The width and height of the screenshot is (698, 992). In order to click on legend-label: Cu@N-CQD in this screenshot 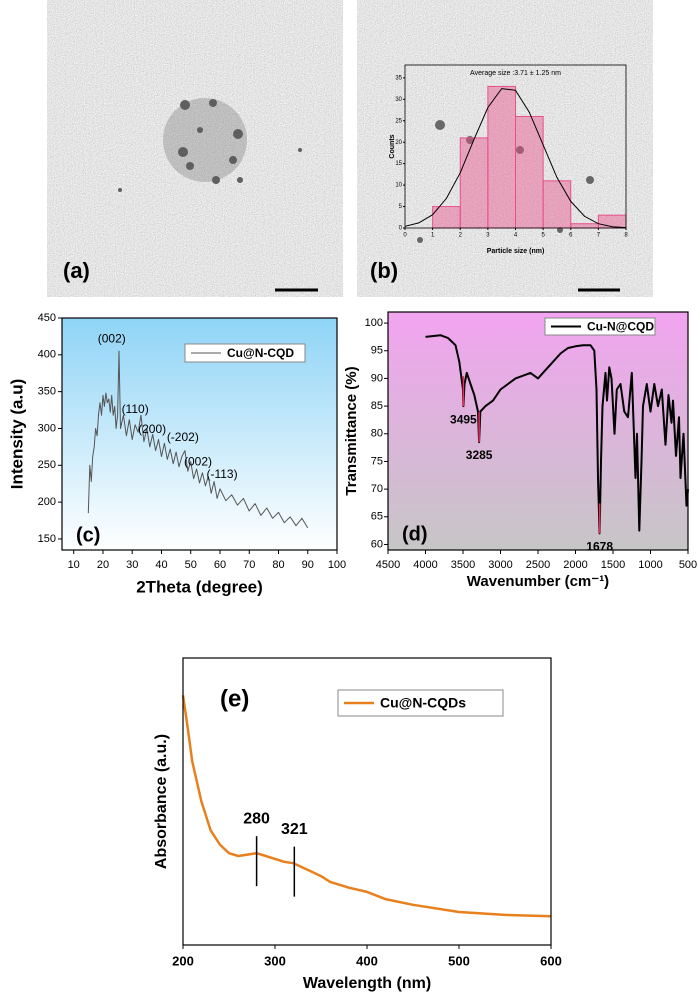, I will do `click(260, 353)`.